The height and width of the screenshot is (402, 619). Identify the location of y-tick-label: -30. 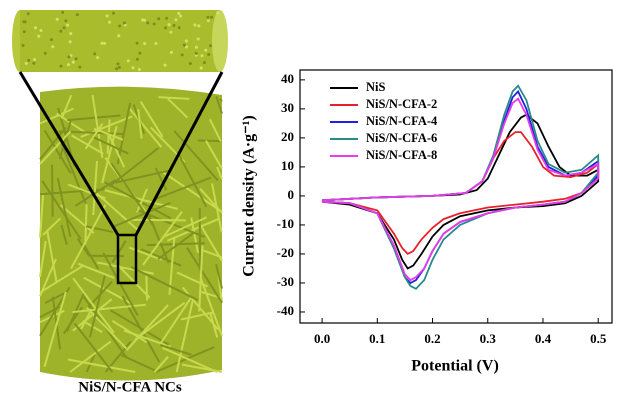
(285, 281).